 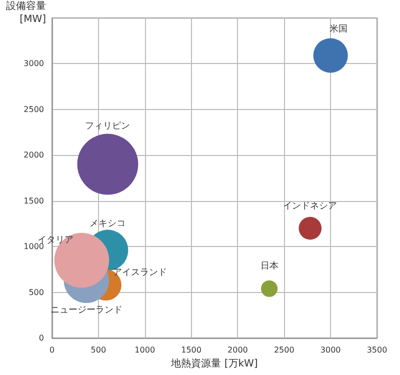 What do you see at coordinates (86, 310) in the screenshot?
I see `series-label: ニュージーランド` at bounding box center [86, 310].